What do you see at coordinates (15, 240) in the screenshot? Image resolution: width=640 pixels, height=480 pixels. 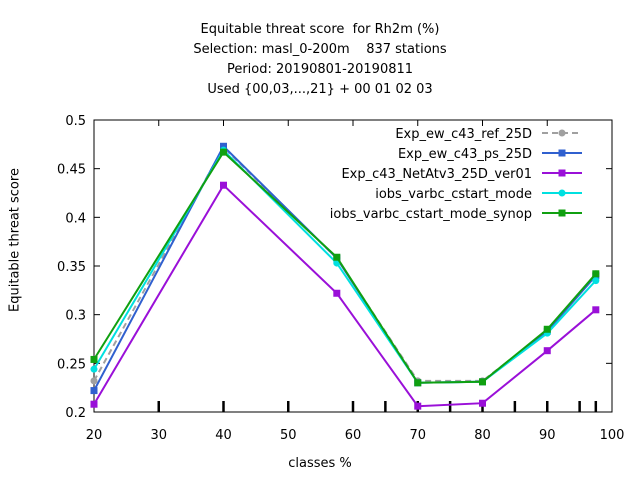 I see `y-axis-label: Equitable threat score` at bounding box center [15, 240].